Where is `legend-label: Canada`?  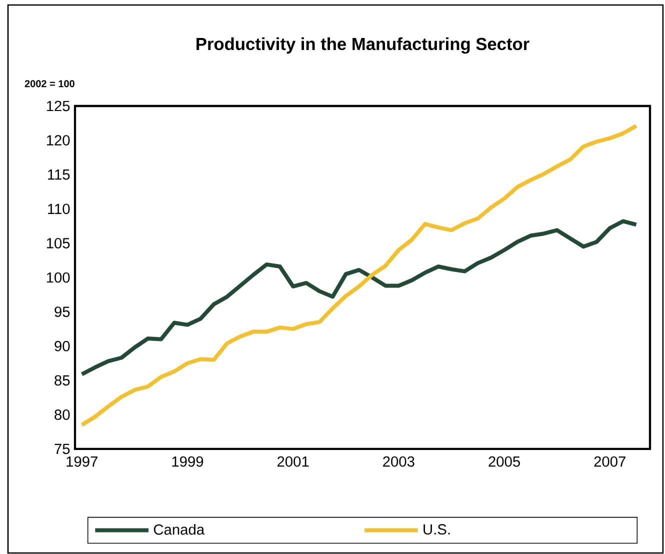
legend-label: Canada is located at coordinates (179, 529).